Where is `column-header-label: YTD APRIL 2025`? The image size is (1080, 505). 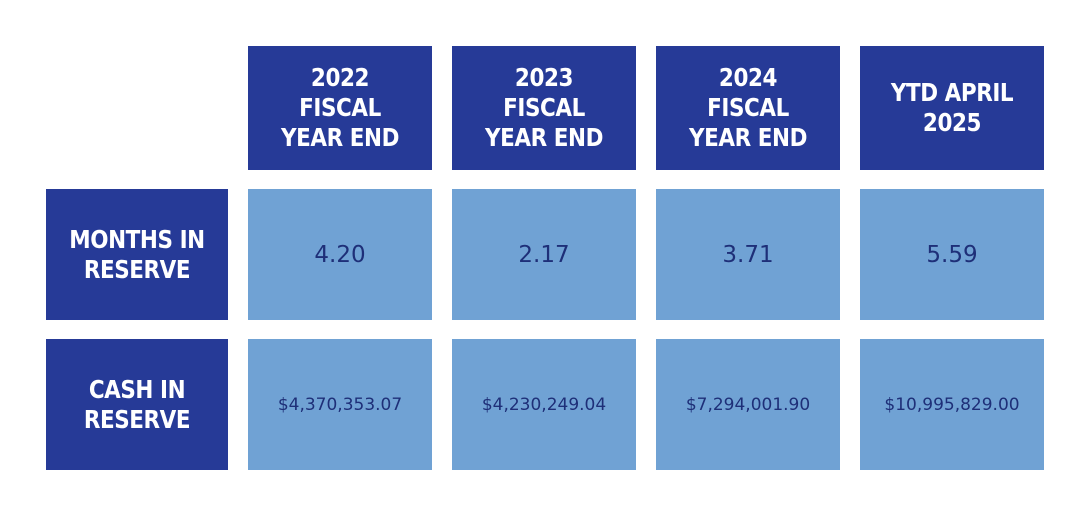 column-header-label: YTD APRIL 2025 is located at coordinates (952, 107).